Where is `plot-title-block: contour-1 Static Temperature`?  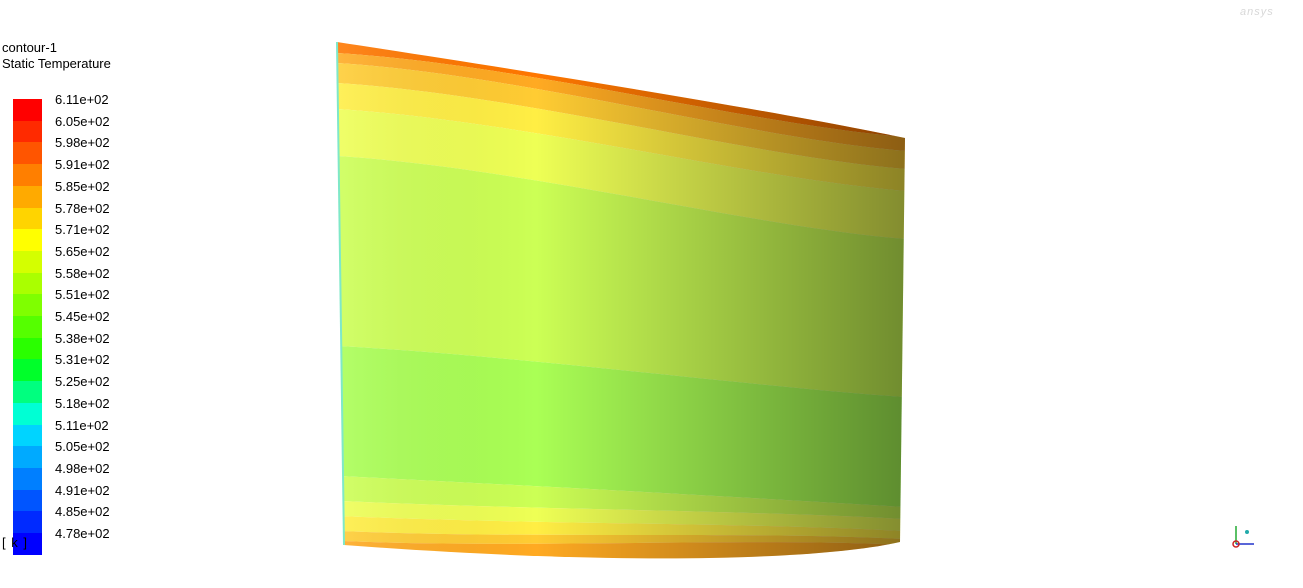
plot-title-block: contour-1 Static Temperature is located at coordinates (56, 56).